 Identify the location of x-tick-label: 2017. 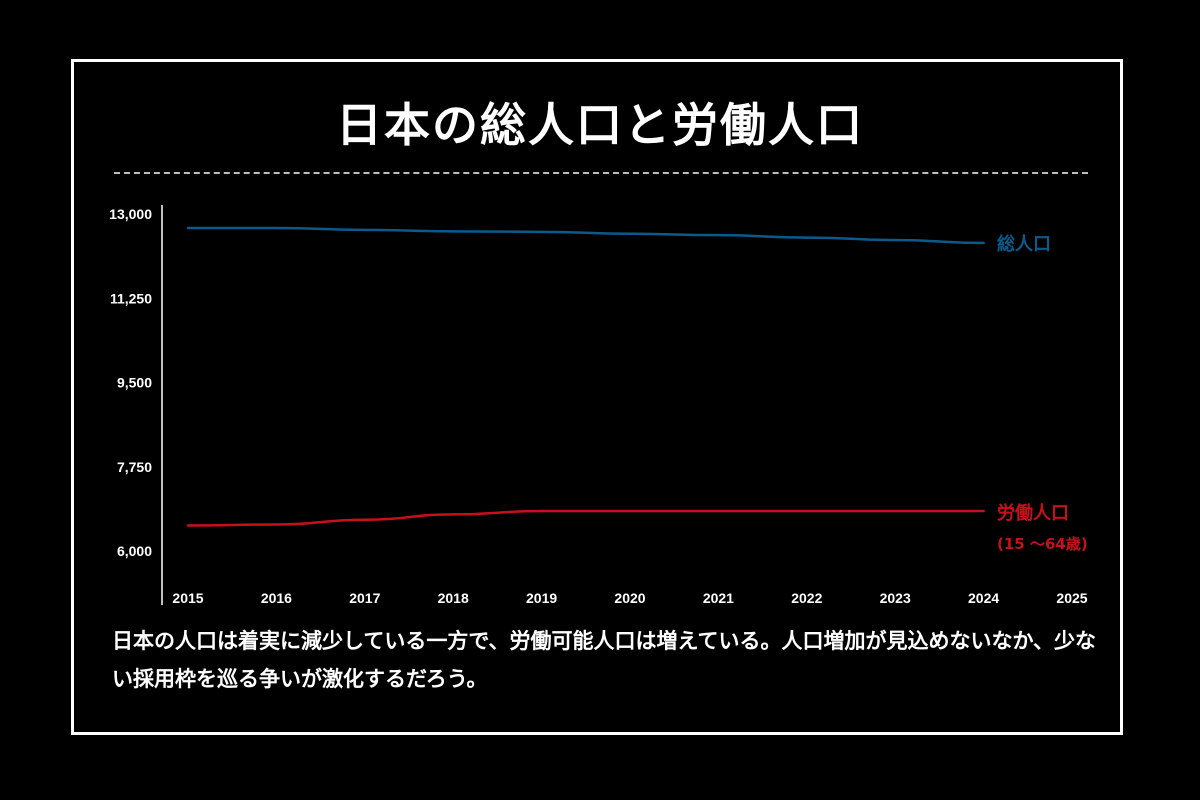
(364, 598).